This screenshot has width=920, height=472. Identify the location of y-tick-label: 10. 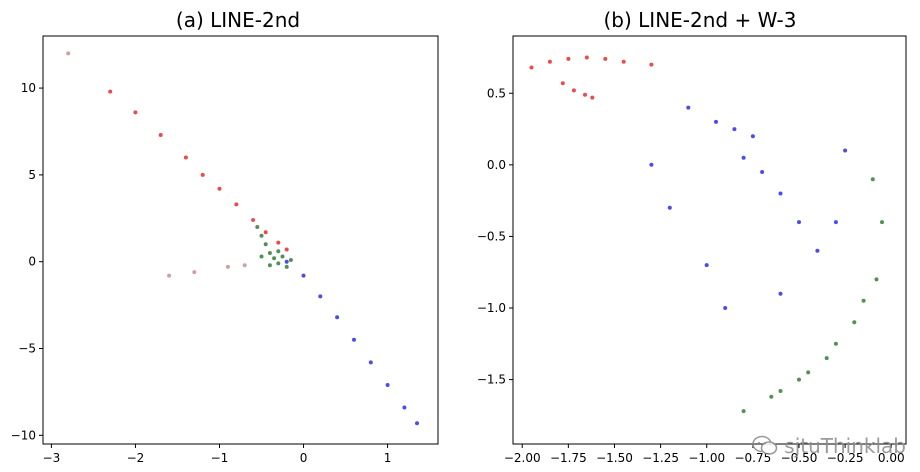
(28, 88).